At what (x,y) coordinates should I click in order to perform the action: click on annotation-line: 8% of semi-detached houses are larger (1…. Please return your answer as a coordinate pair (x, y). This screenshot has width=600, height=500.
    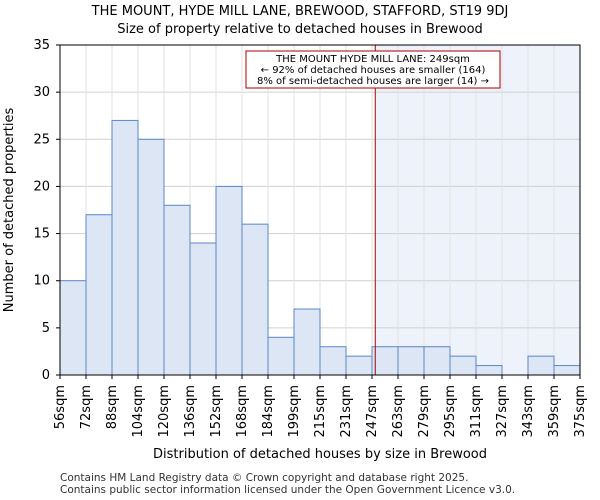
    Looking at the image, I should click on (373, 81).